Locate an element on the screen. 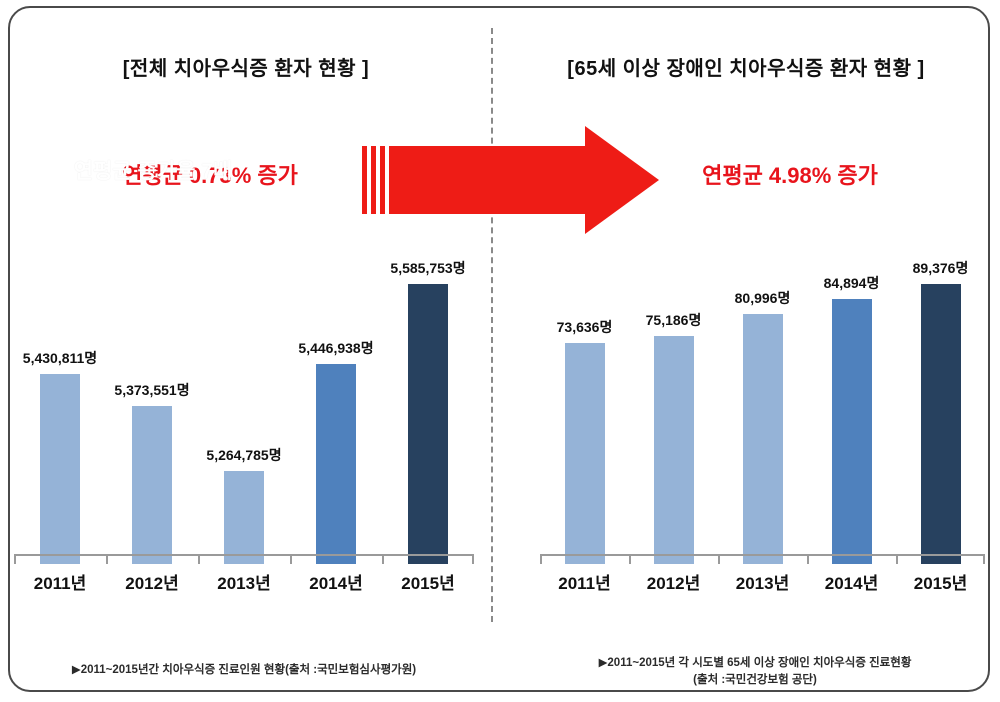  bar-slot: 73,636명 is located at coordinates (584, 417).